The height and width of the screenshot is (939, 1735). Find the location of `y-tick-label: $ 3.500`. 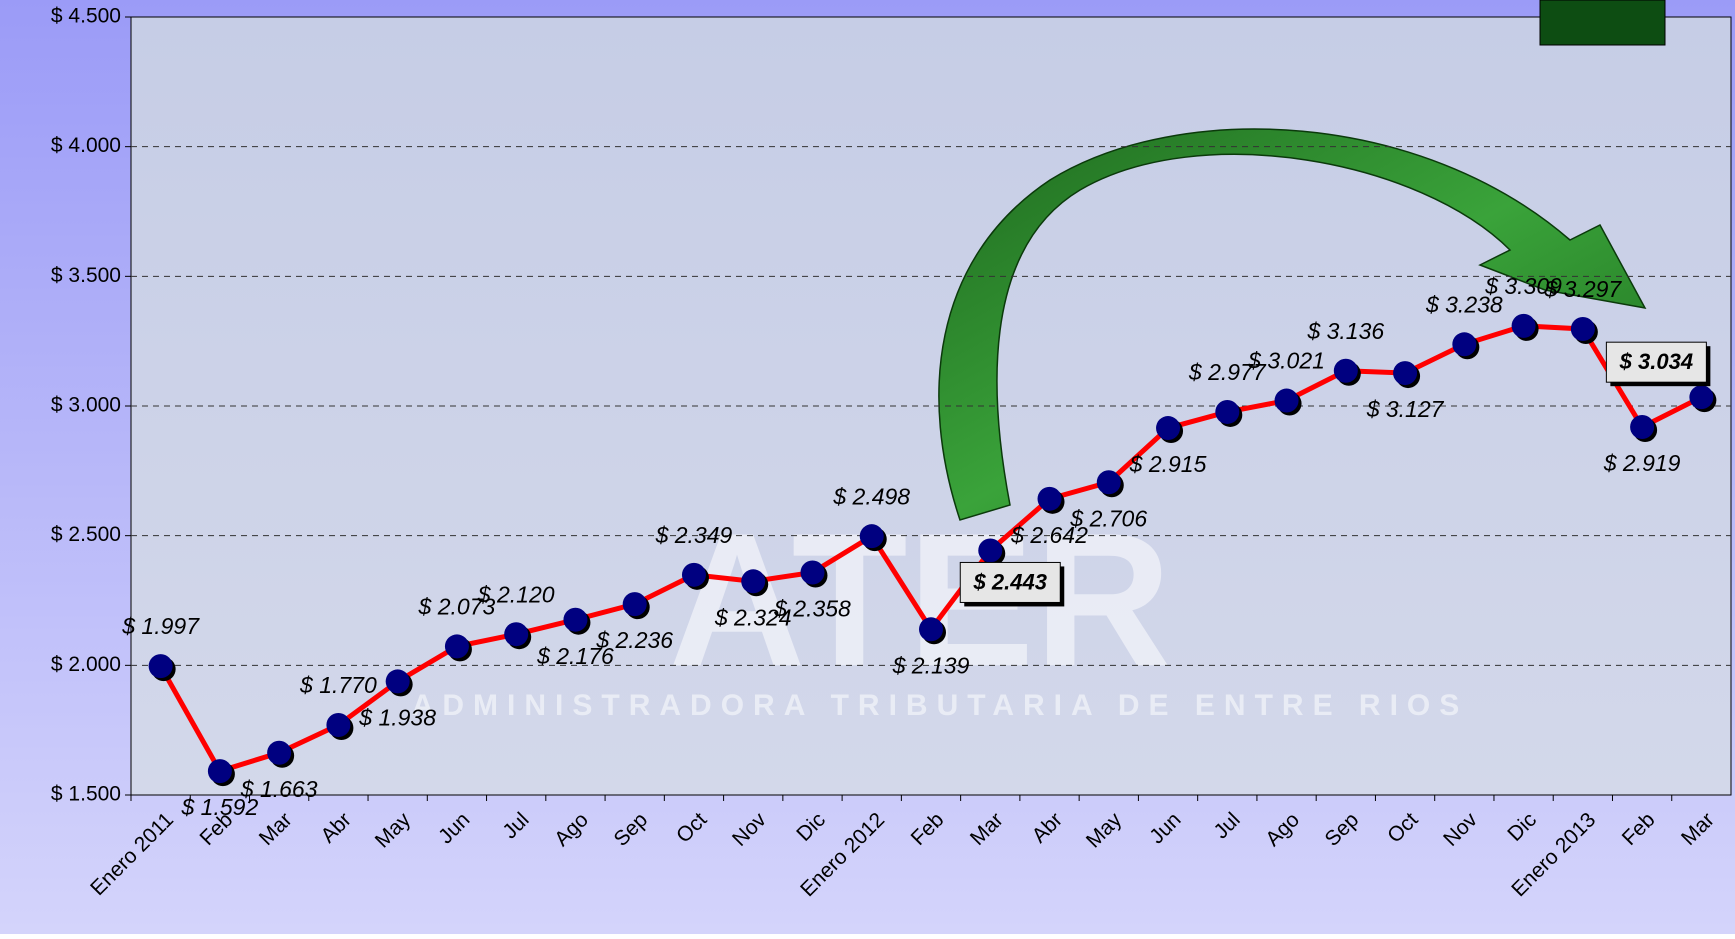

y-tick-label: $ 3.500 is located at coordinates (86, 275).